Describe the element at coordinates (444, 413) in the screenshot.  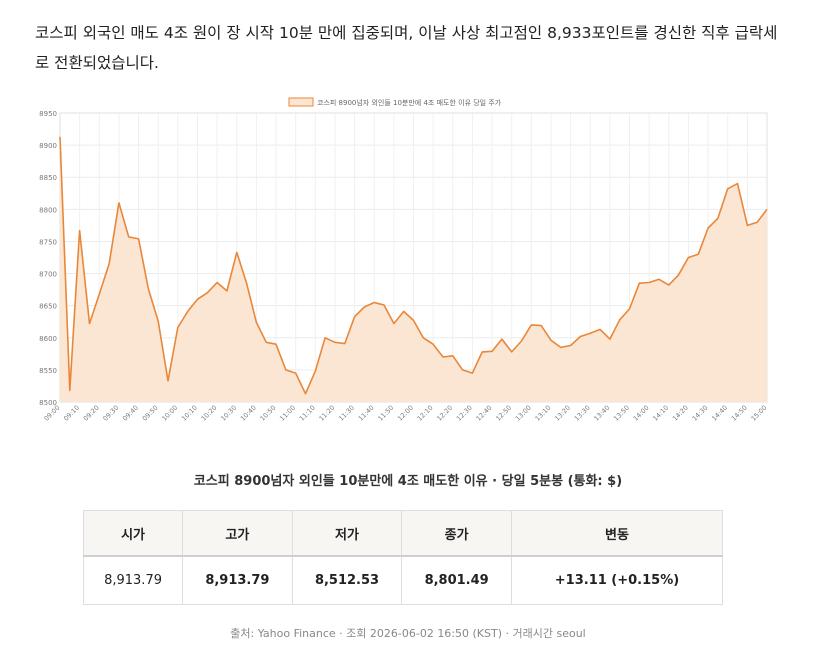
I see `x-tick-label: 12:20` at that location.